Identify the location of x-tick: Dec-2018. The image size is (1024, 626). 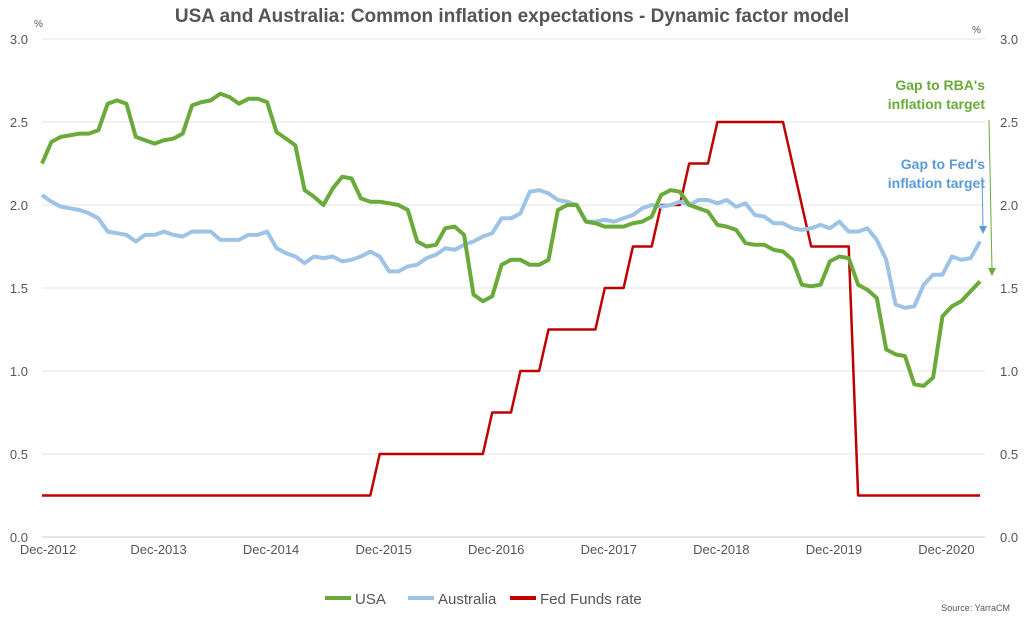
(721, 549).